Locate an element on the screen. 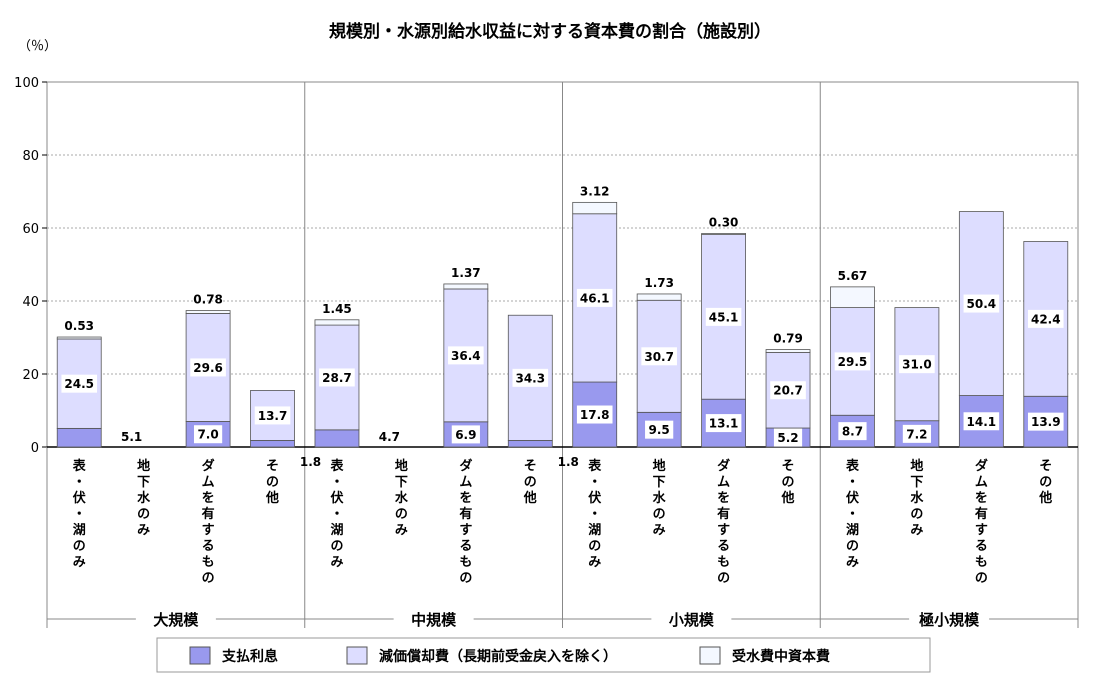  legend-swatch is located at coordinates (200, 655).